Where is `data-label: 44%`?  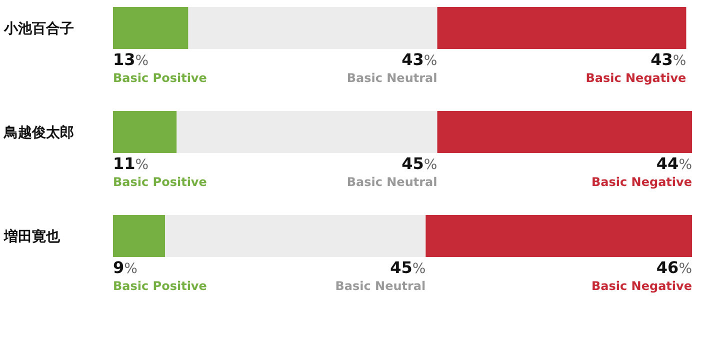
data-label: 44% is located at coordinates (674, 163).